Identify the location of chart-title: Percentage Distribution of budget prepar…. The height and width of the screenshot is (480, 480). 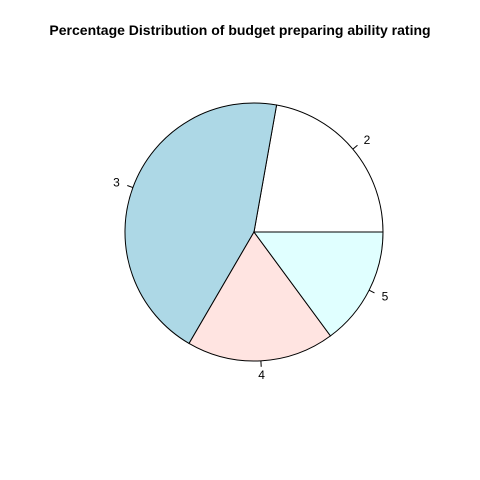
(240, 30).